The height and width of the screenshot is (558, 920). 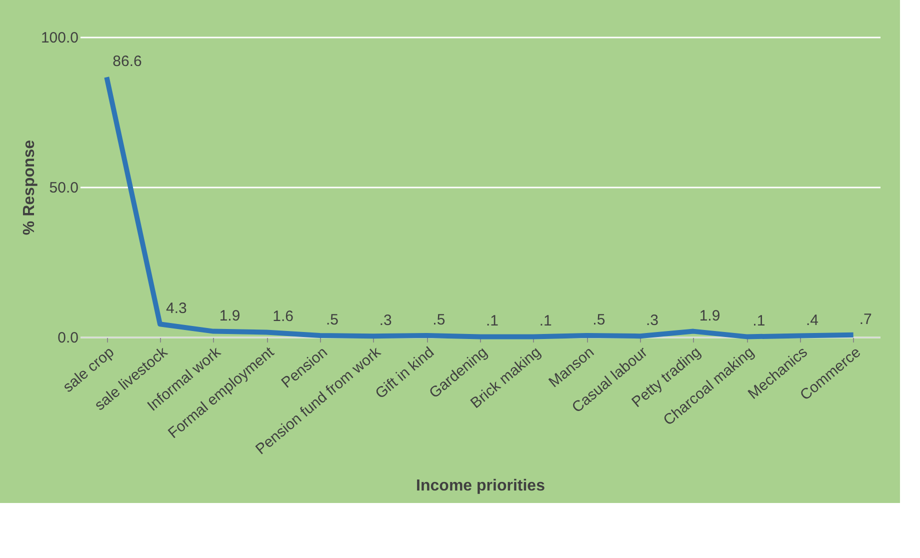 I want to click on y-tick-label: 100.0, so click(x=59, y=38).